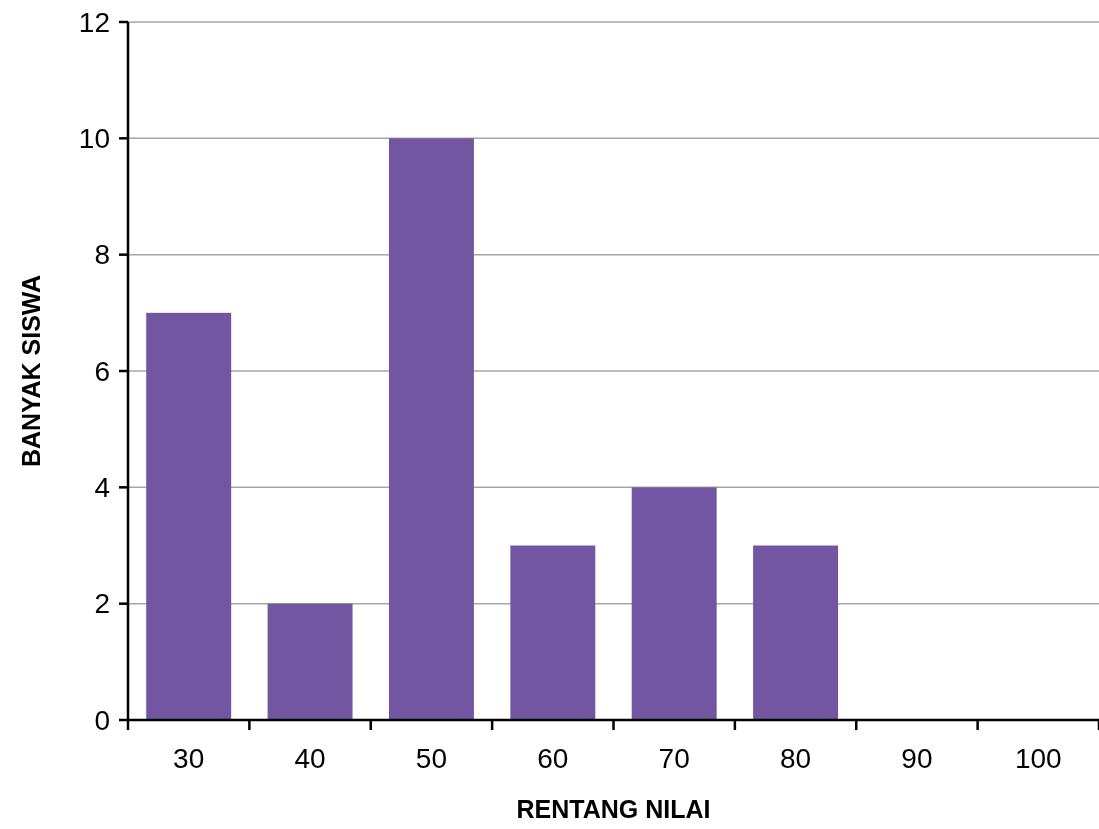 The width and height of the screenshot is (1099, 829). What do you see at coordinates (795, 758) in the screenshot?
I see `x-tick-label: 80` at bounding box center [795, 758].